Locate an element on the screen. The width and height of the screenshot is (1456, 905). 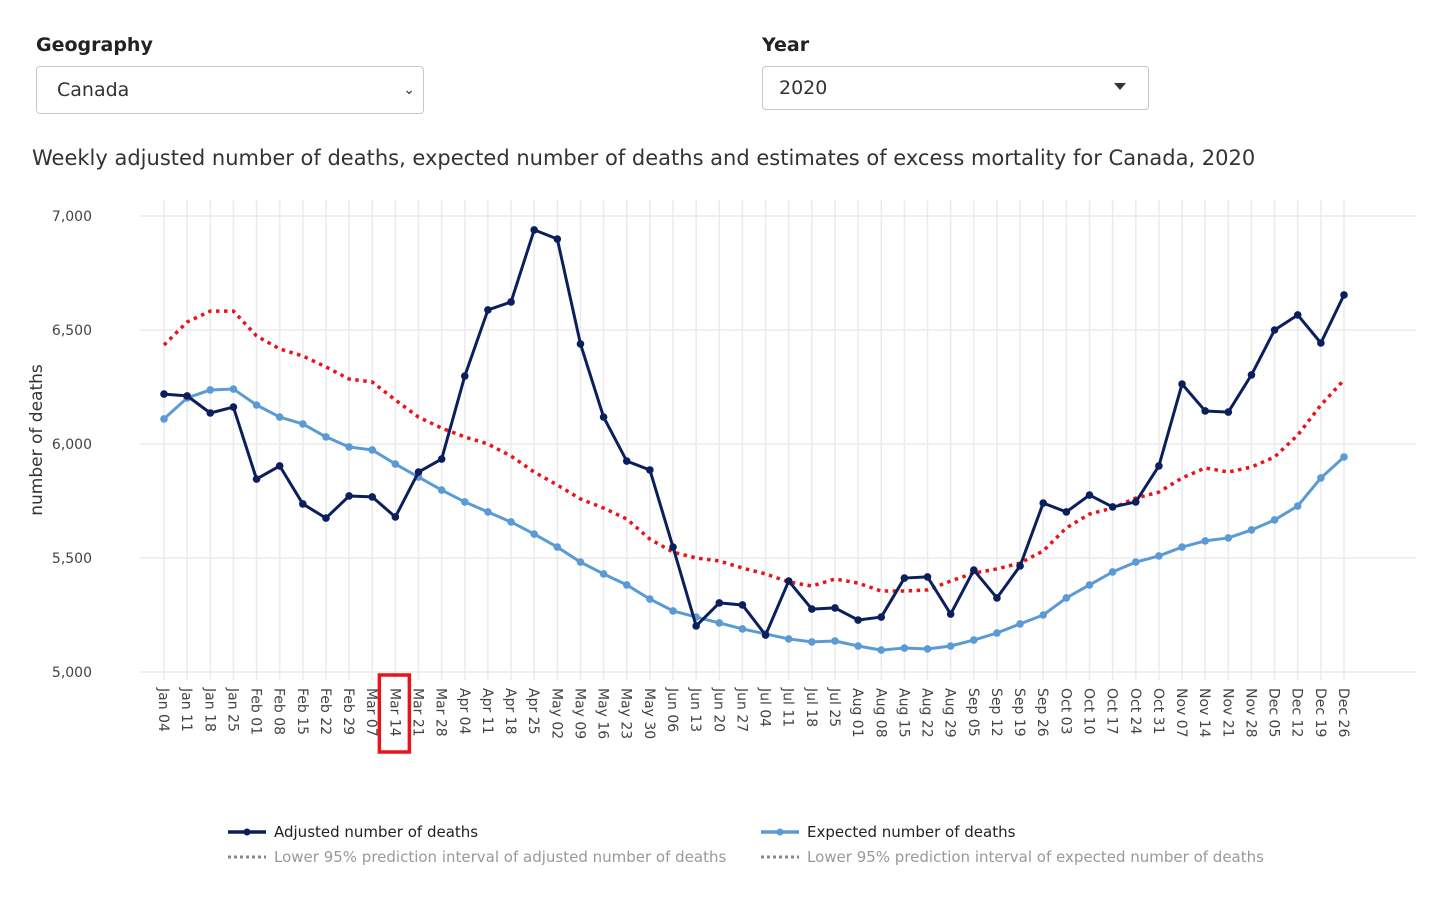
y-tick-label: 7,000 is located at coordinates (72, 217).